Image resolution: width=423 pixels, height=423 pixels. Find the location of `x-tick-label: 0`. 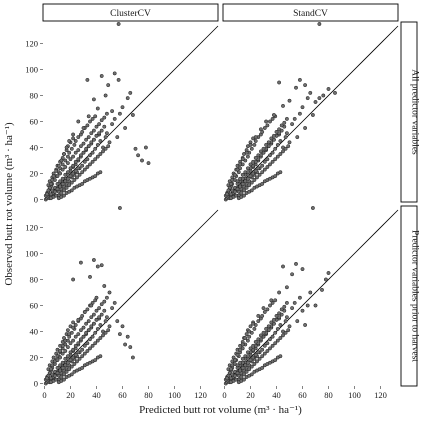

x-tick-label: 0 is located at coordinates (224, 395).